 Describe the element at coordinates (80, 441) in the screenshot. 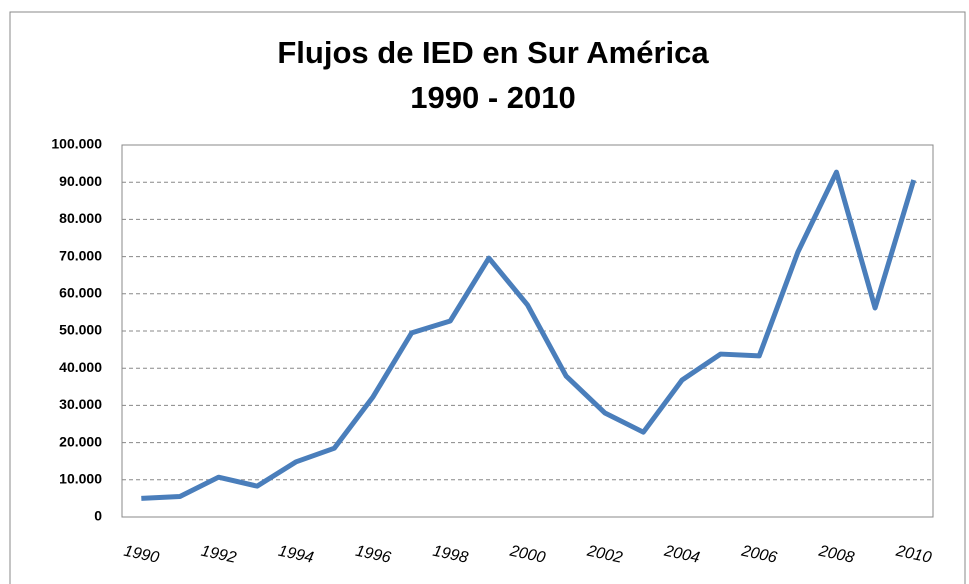

I see `y-tick-label: 20.000` at that location.